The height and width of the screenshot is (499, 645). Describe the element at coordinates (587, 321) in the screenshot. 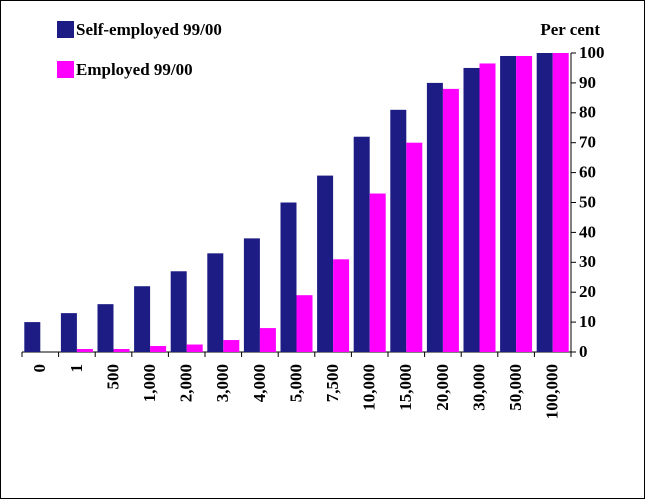

I see `y-tick-label: 10` at that location.